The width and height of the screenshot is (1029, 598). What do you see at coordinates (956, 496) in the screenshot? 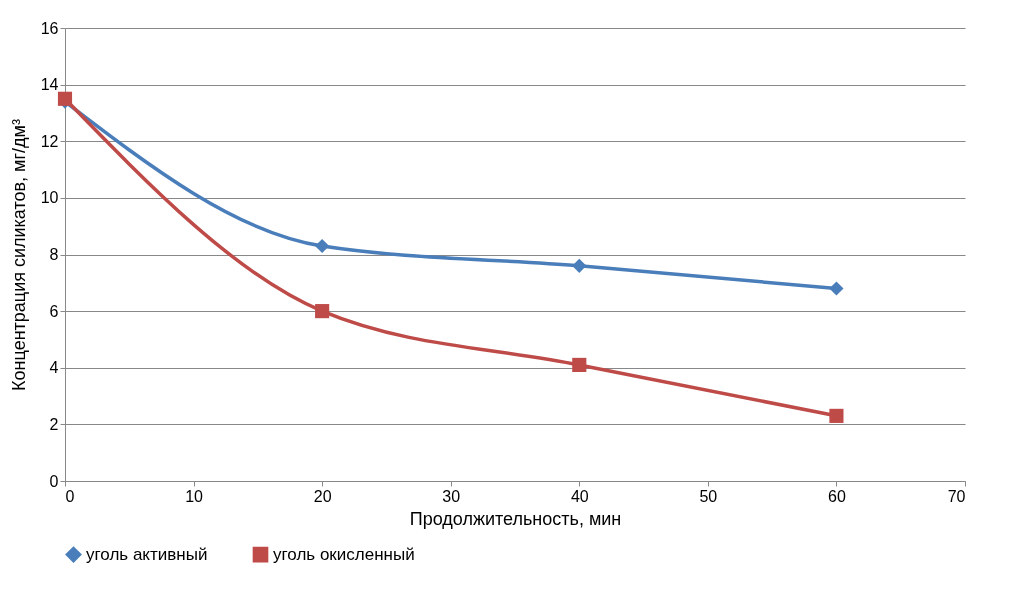
I see `x-tick-label: 70` at bounding box center [956, 496].